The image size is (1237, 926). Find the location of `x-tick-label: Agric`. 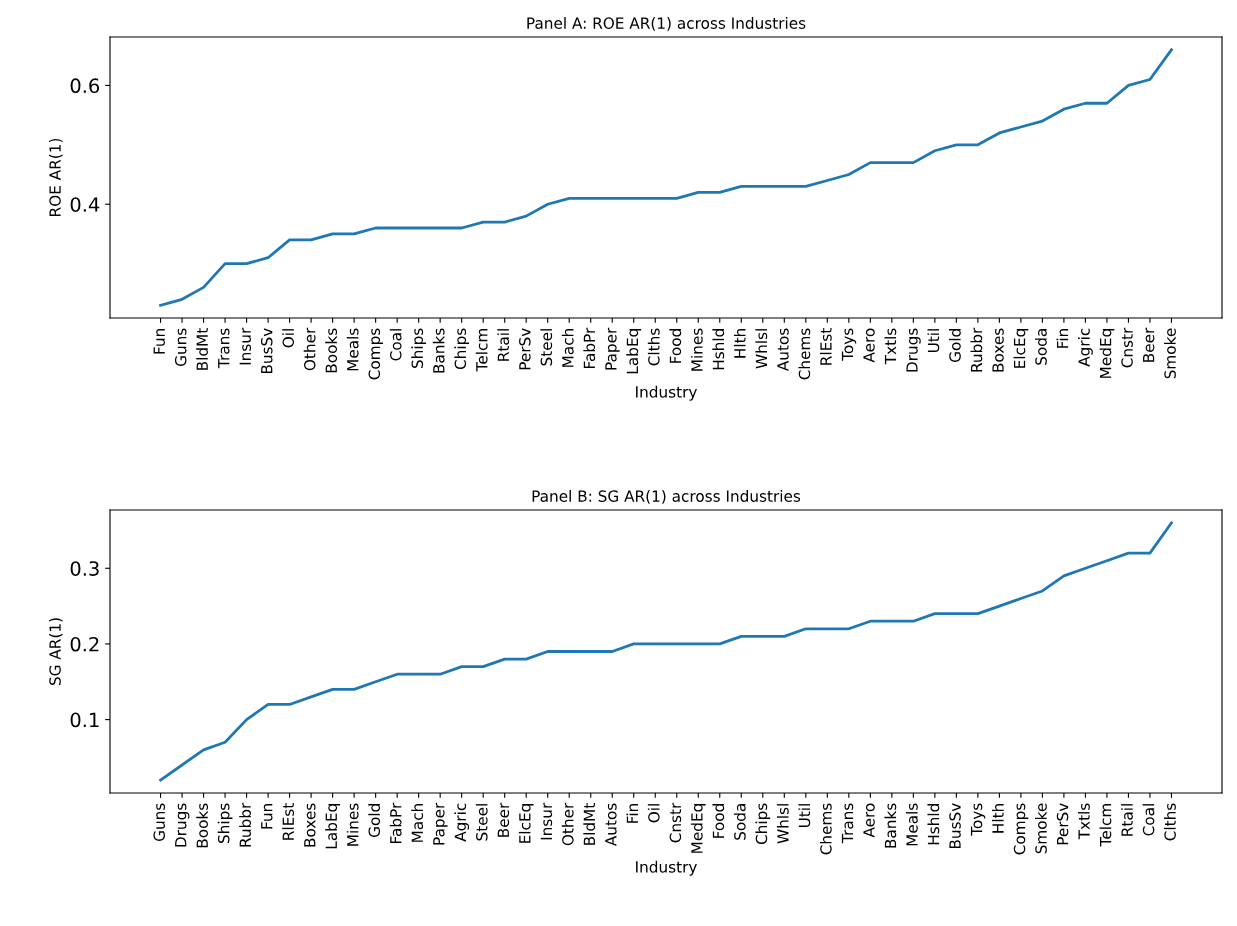

x-tick-label: Agric is located at coordinates (1085, 347).